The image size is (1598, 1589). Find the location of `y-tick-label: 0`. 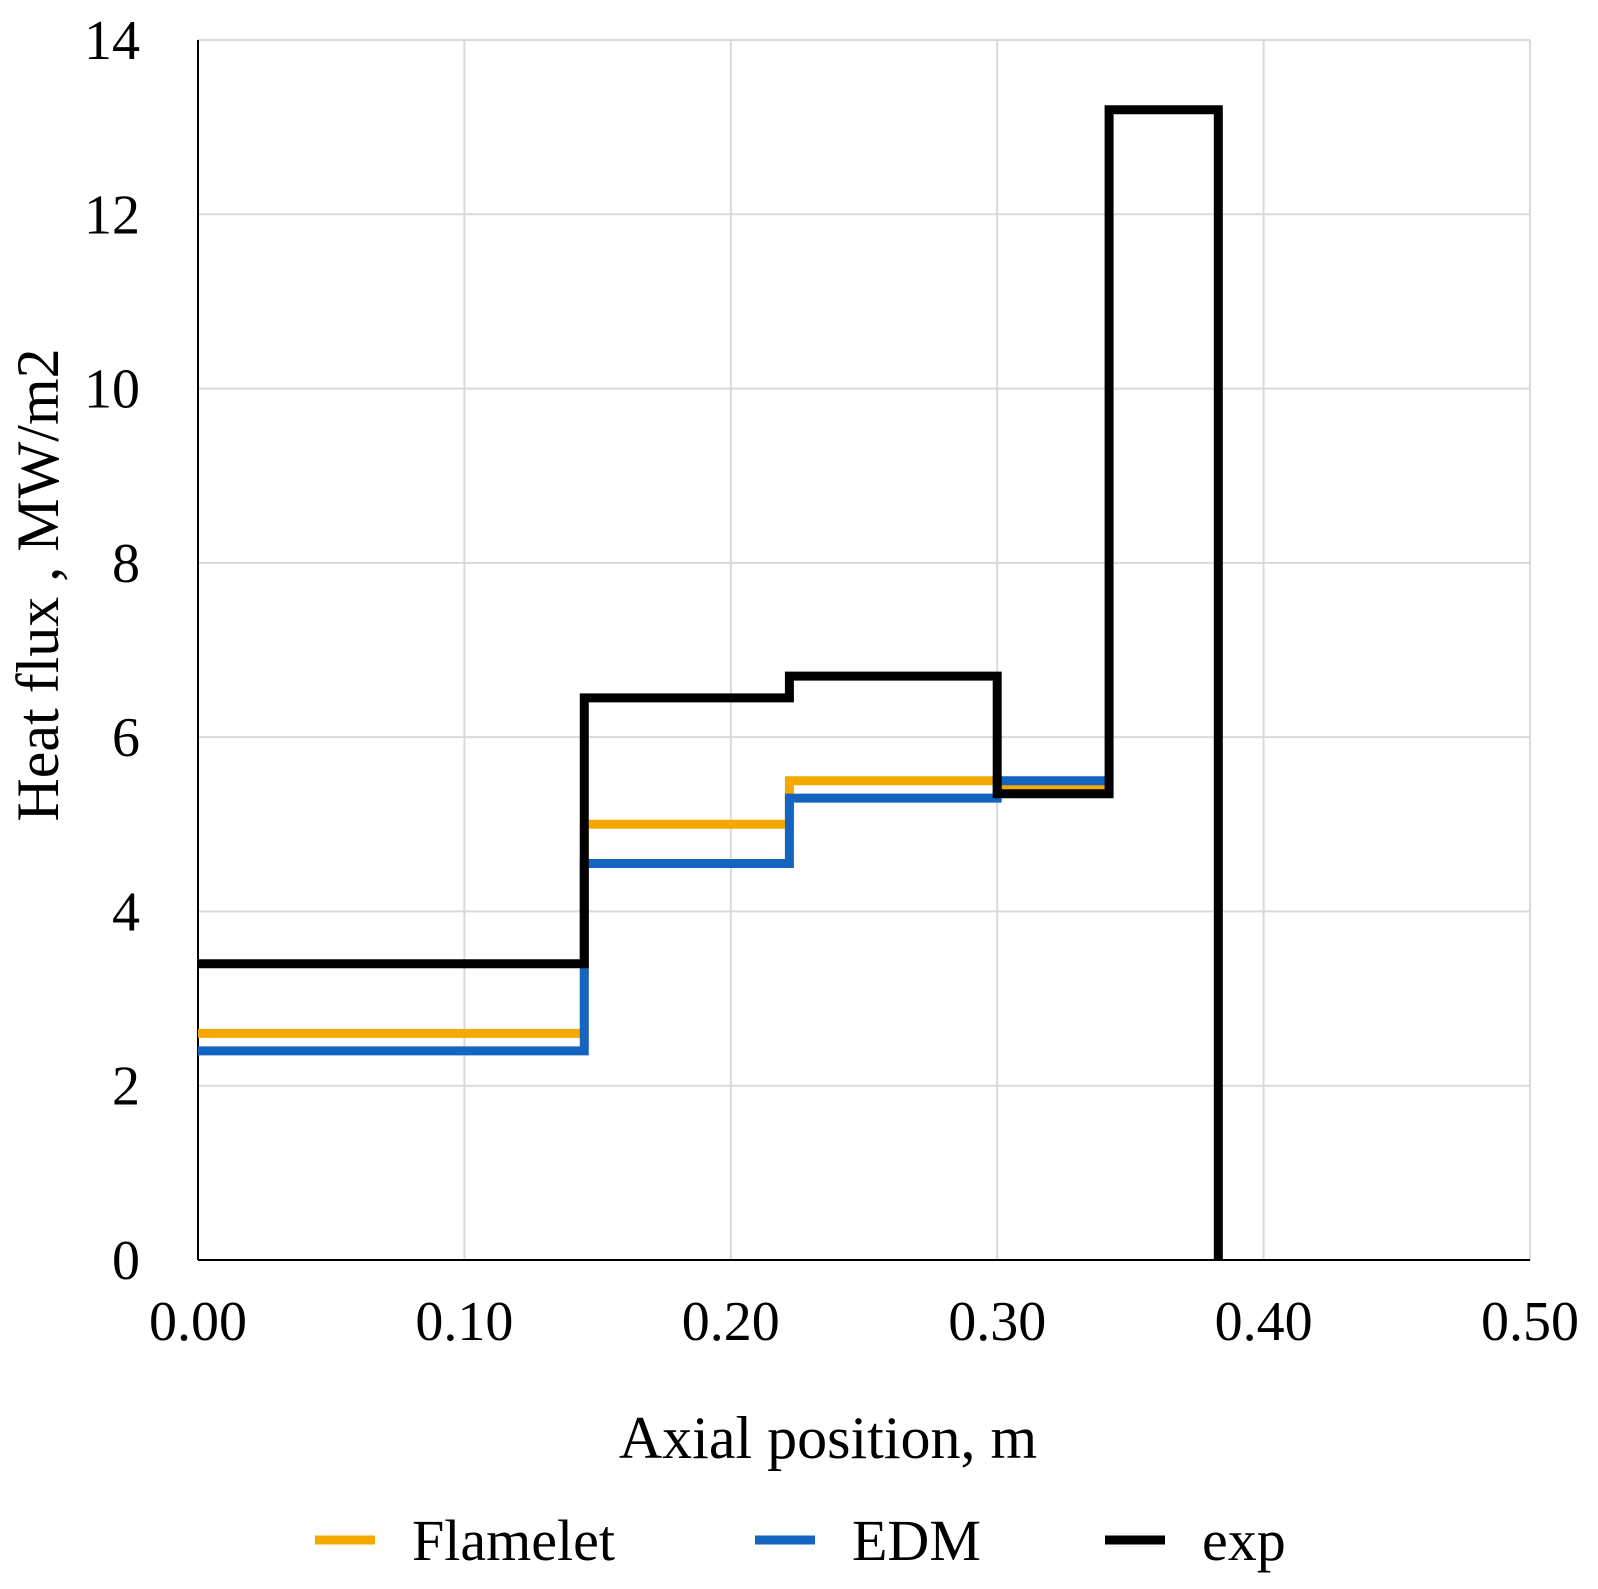

y-tick-label: 0 is located at coordinates (126, 1261).